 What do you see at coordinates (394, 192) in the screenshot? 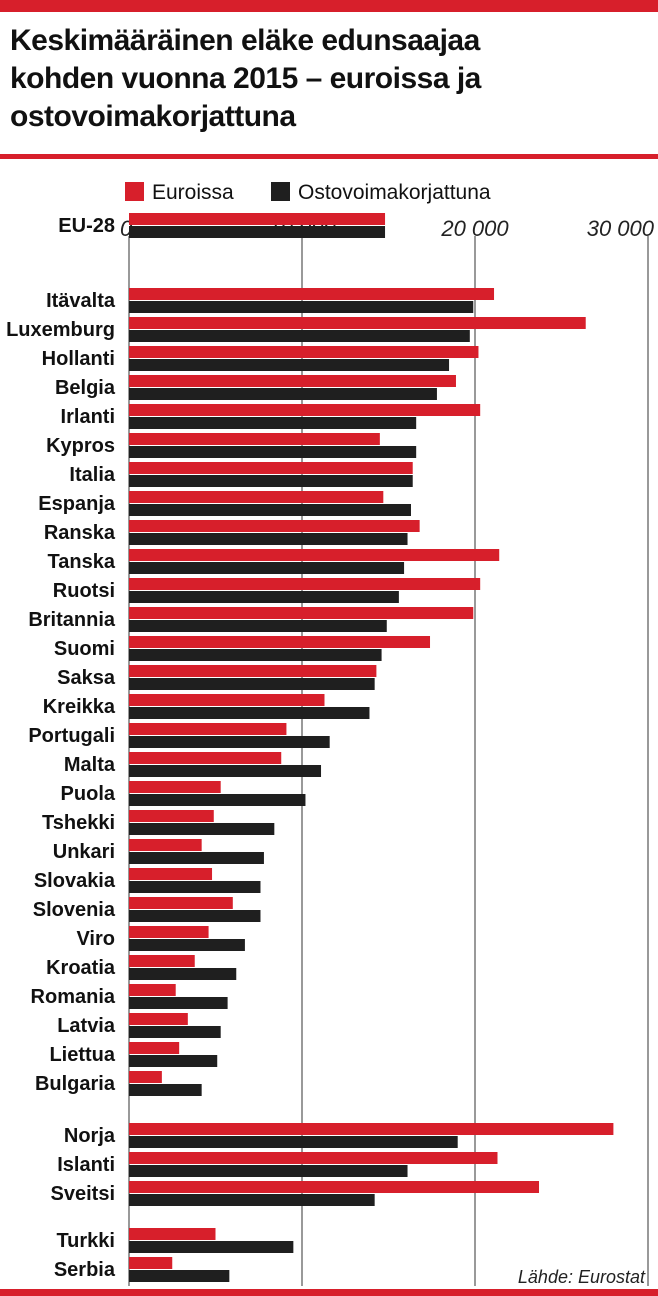
I see `legend-label-ostovoimakorjattuna: Ostovoimakorjattuna` at bounding box center [394, 192].